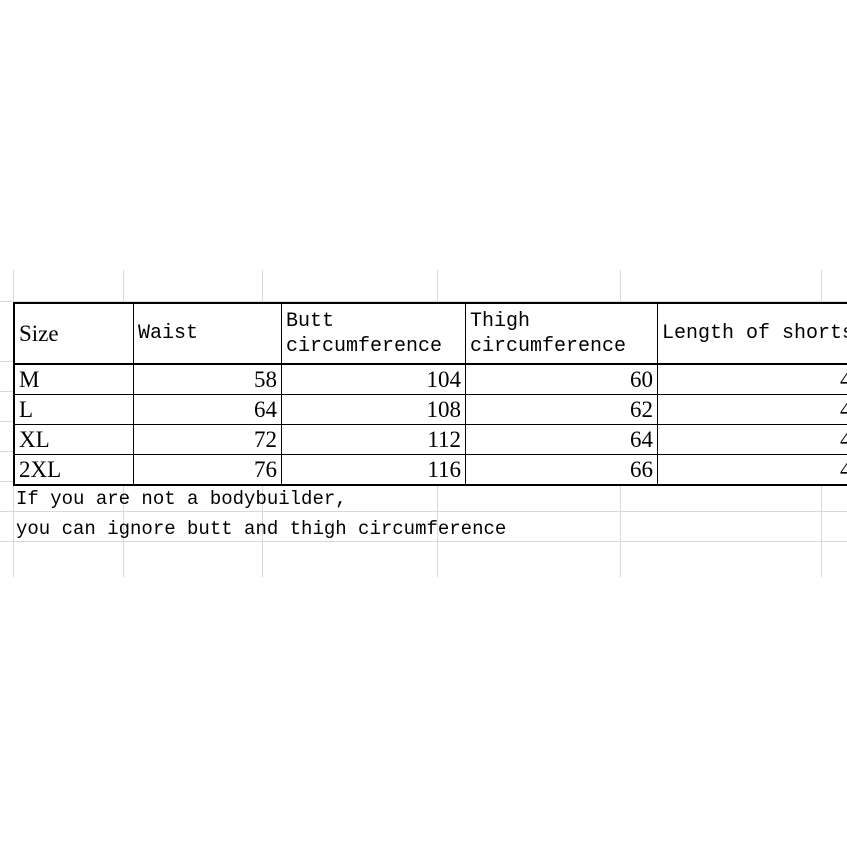 Image resolution: width=847 pixels, height=847 pixels. Describe the element at coordinates (752, 439) in the screenshot. I see `cell-length: 42` at that location.